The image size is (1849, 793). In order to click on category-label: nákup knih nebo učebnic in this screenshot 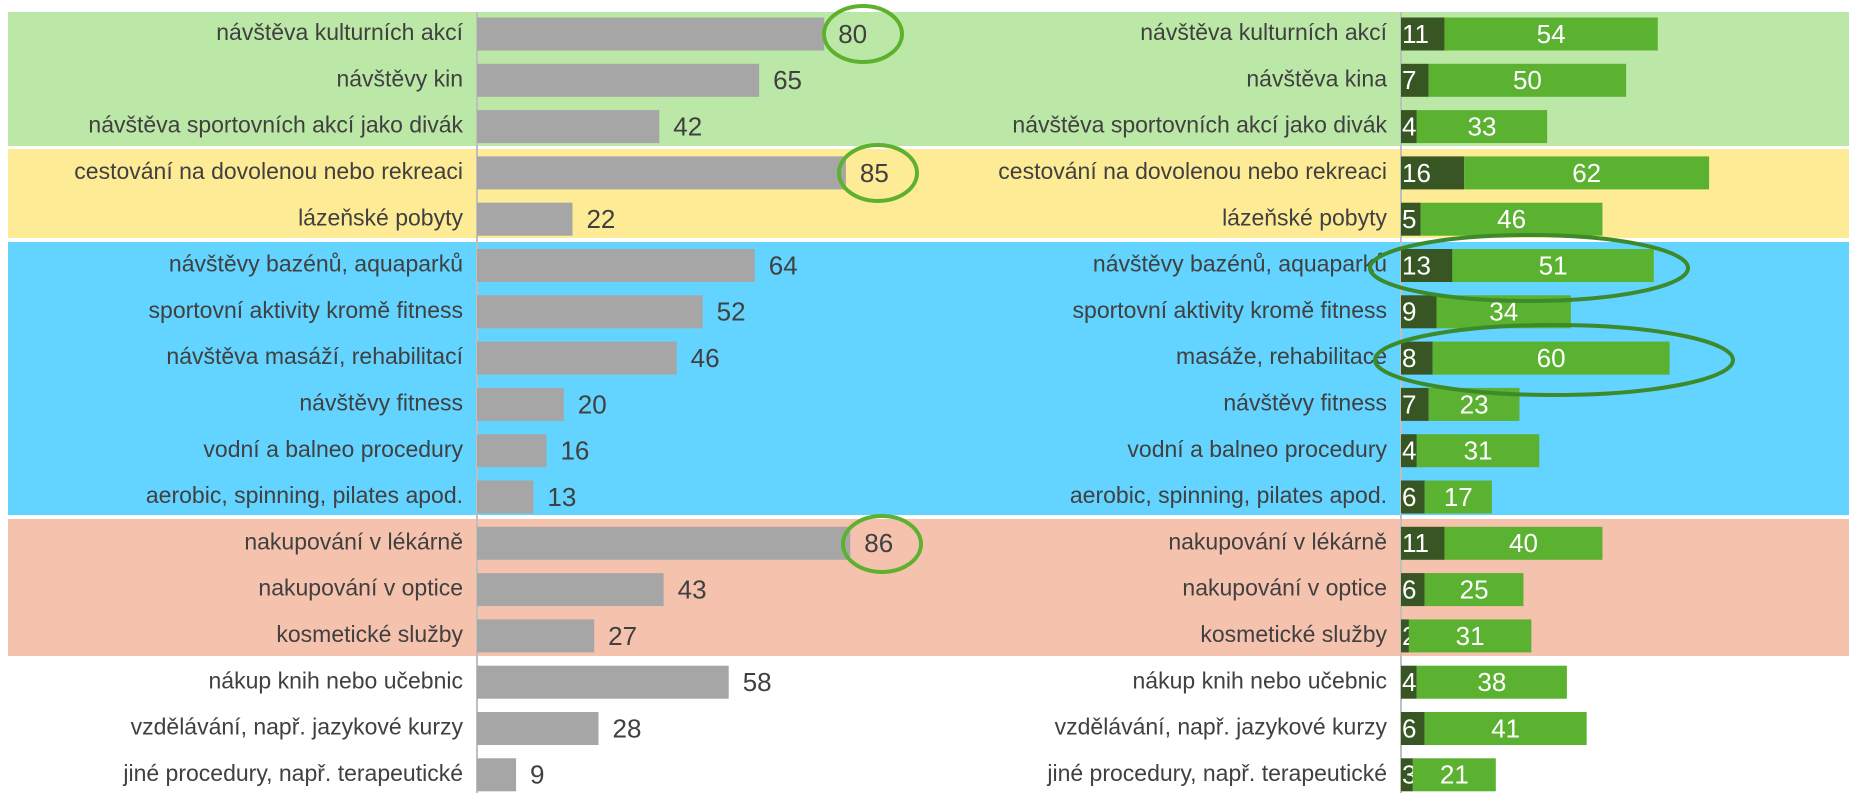, I will do `click(1260, 680)`.